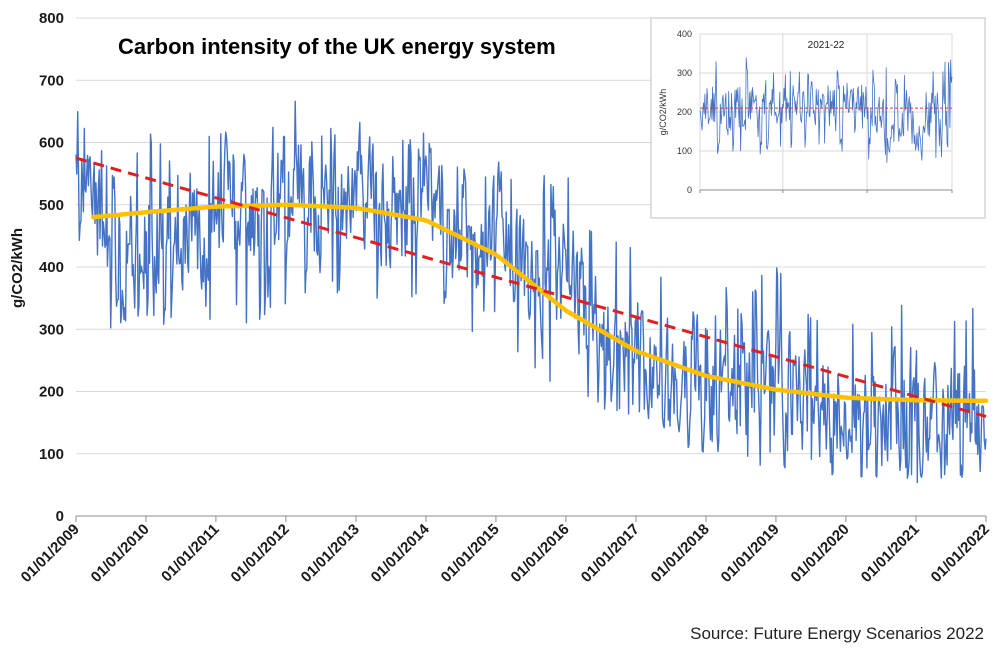  What do you see at coordinates (401, 553) in the screenshot?
I see `x-tick-label: 01/01/2014` at bounding box center [401, 553].